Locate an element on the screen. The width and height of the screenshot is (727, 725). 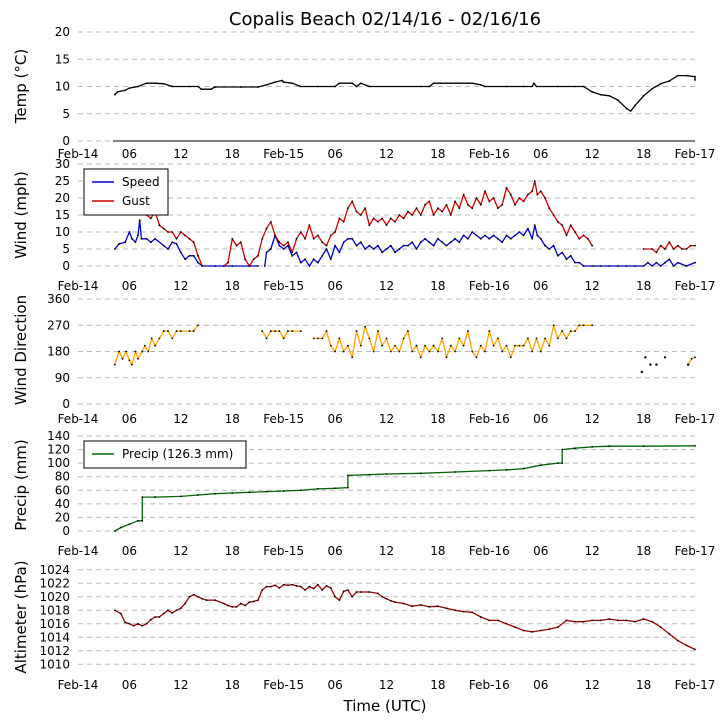
x-tick-label: Feb-17 is located at coordinates (695, 551).